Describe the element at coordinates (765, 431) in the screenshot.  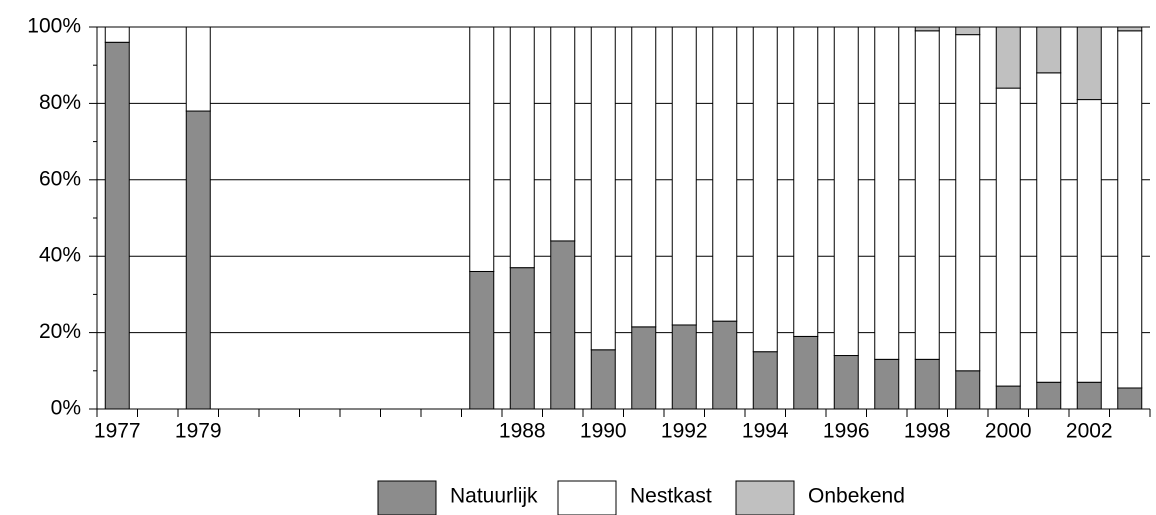
I see `x-tick-label: 1994` at that location.